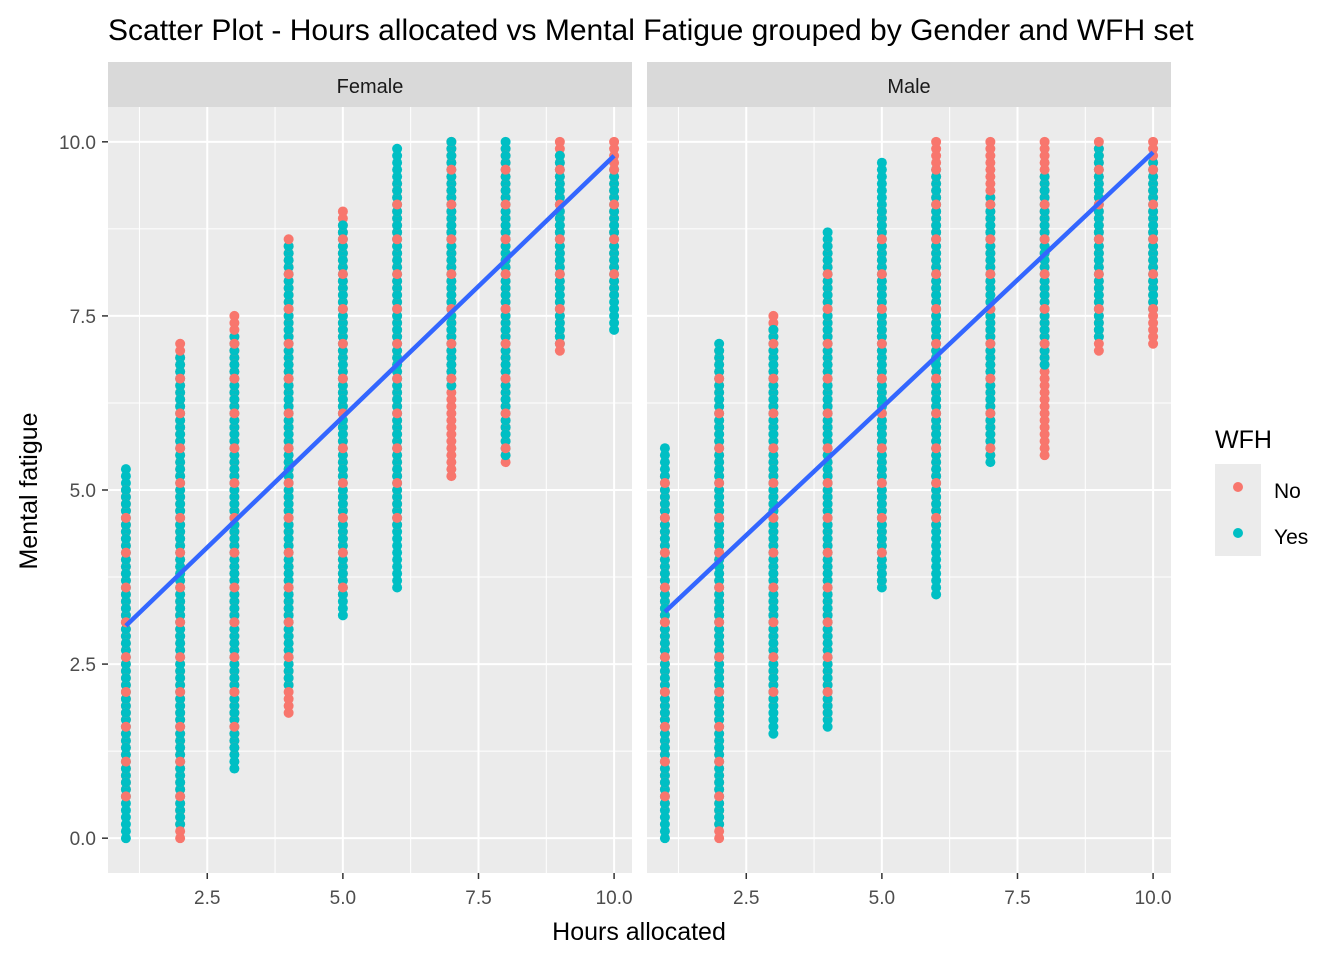  What do you see at coordinates (1261, 491) in the screenshot?
I see `legend: WFH No Yes` at bounding box center [1261, 491].